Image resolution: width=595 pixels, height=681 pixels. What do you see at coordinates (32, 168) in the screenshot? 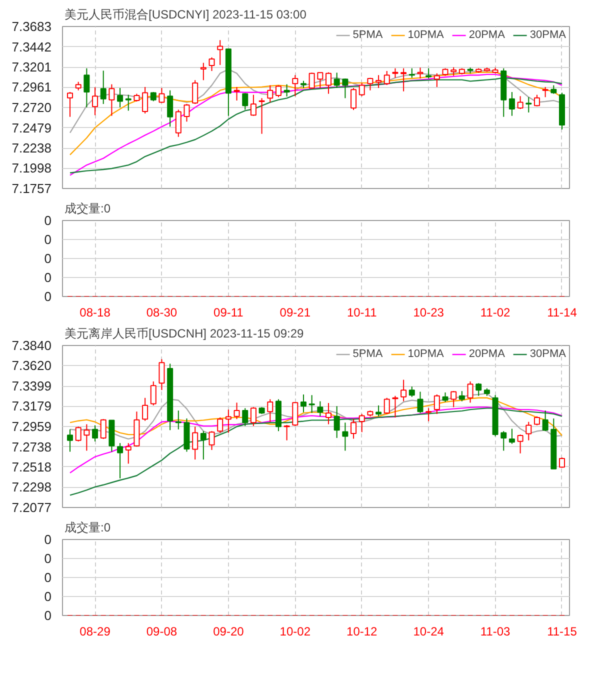
I see `y-tick-label: 7.1998` at bounding box center [32, 168].